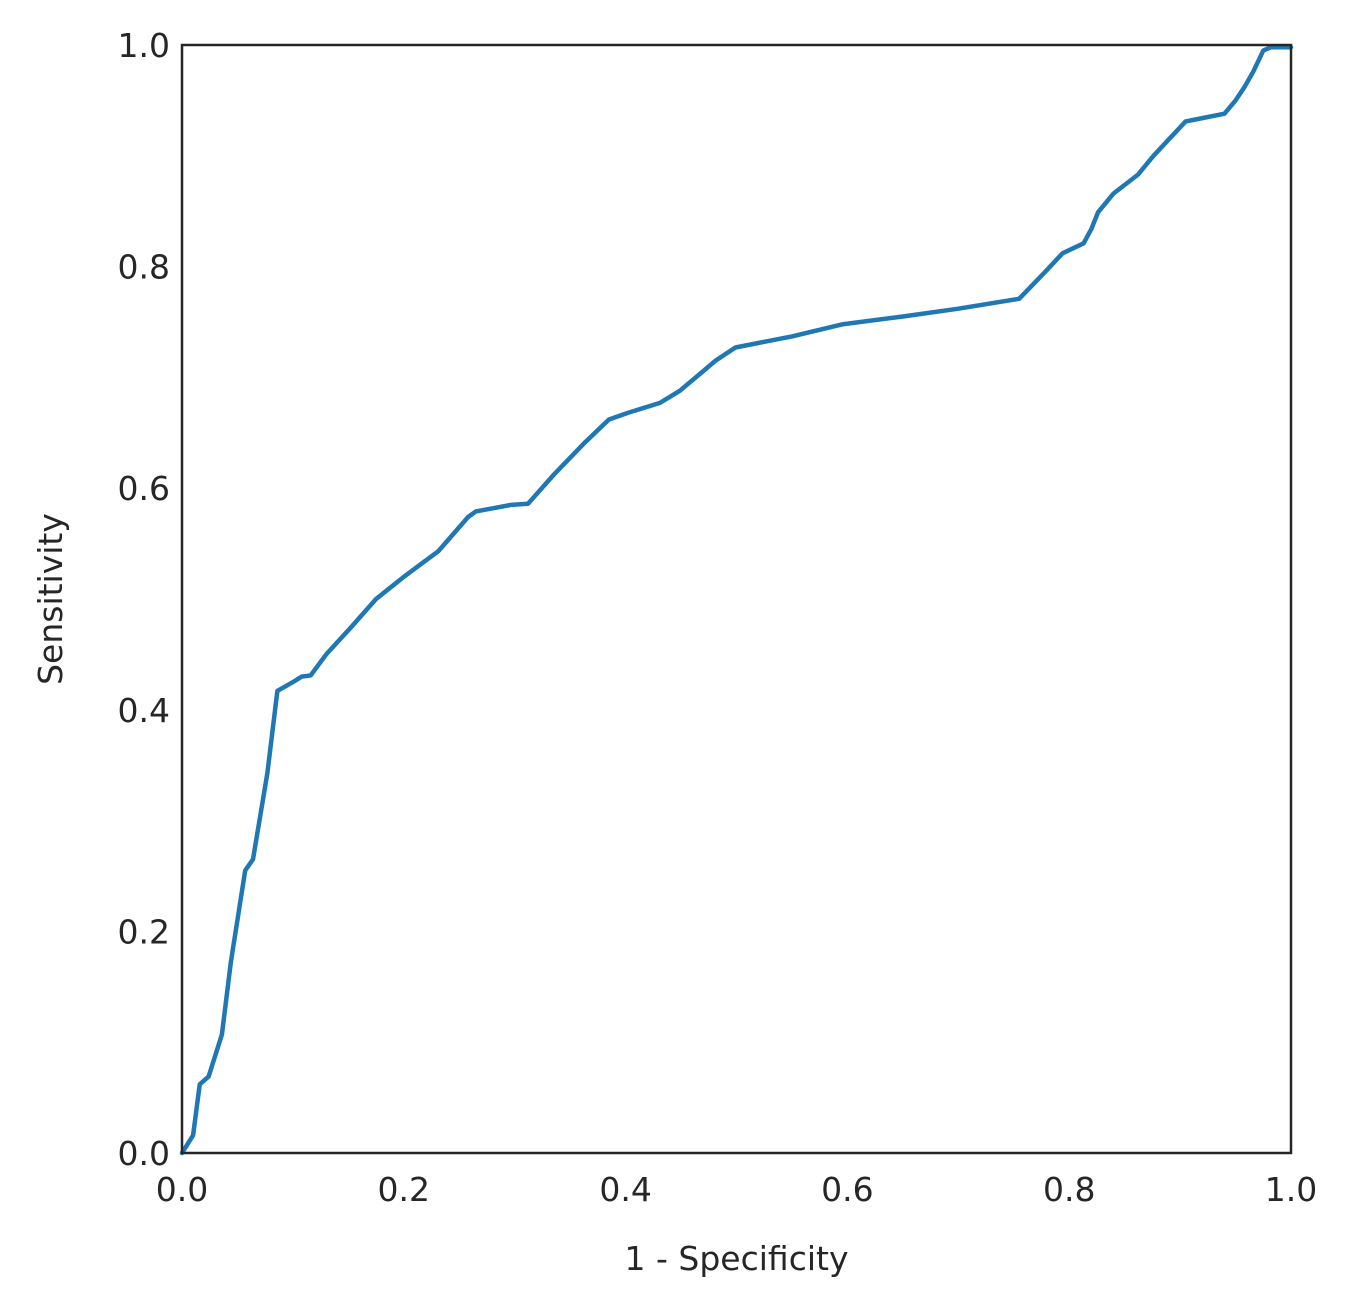  What do you see at coordinates (144, 488) in the screenshot?
I see `y-tick-label: 0.6` at bounding box center [144, 488].